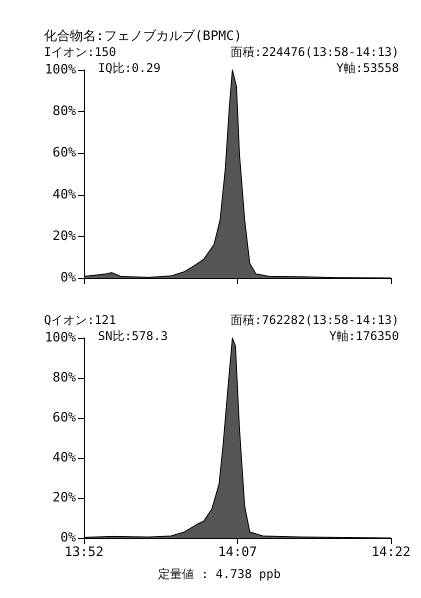 The width and height of the screenshot is (421, 598). I want to click on chart-title: 化合物名:フェノブカルブ(BPMC), so click(143, 36).